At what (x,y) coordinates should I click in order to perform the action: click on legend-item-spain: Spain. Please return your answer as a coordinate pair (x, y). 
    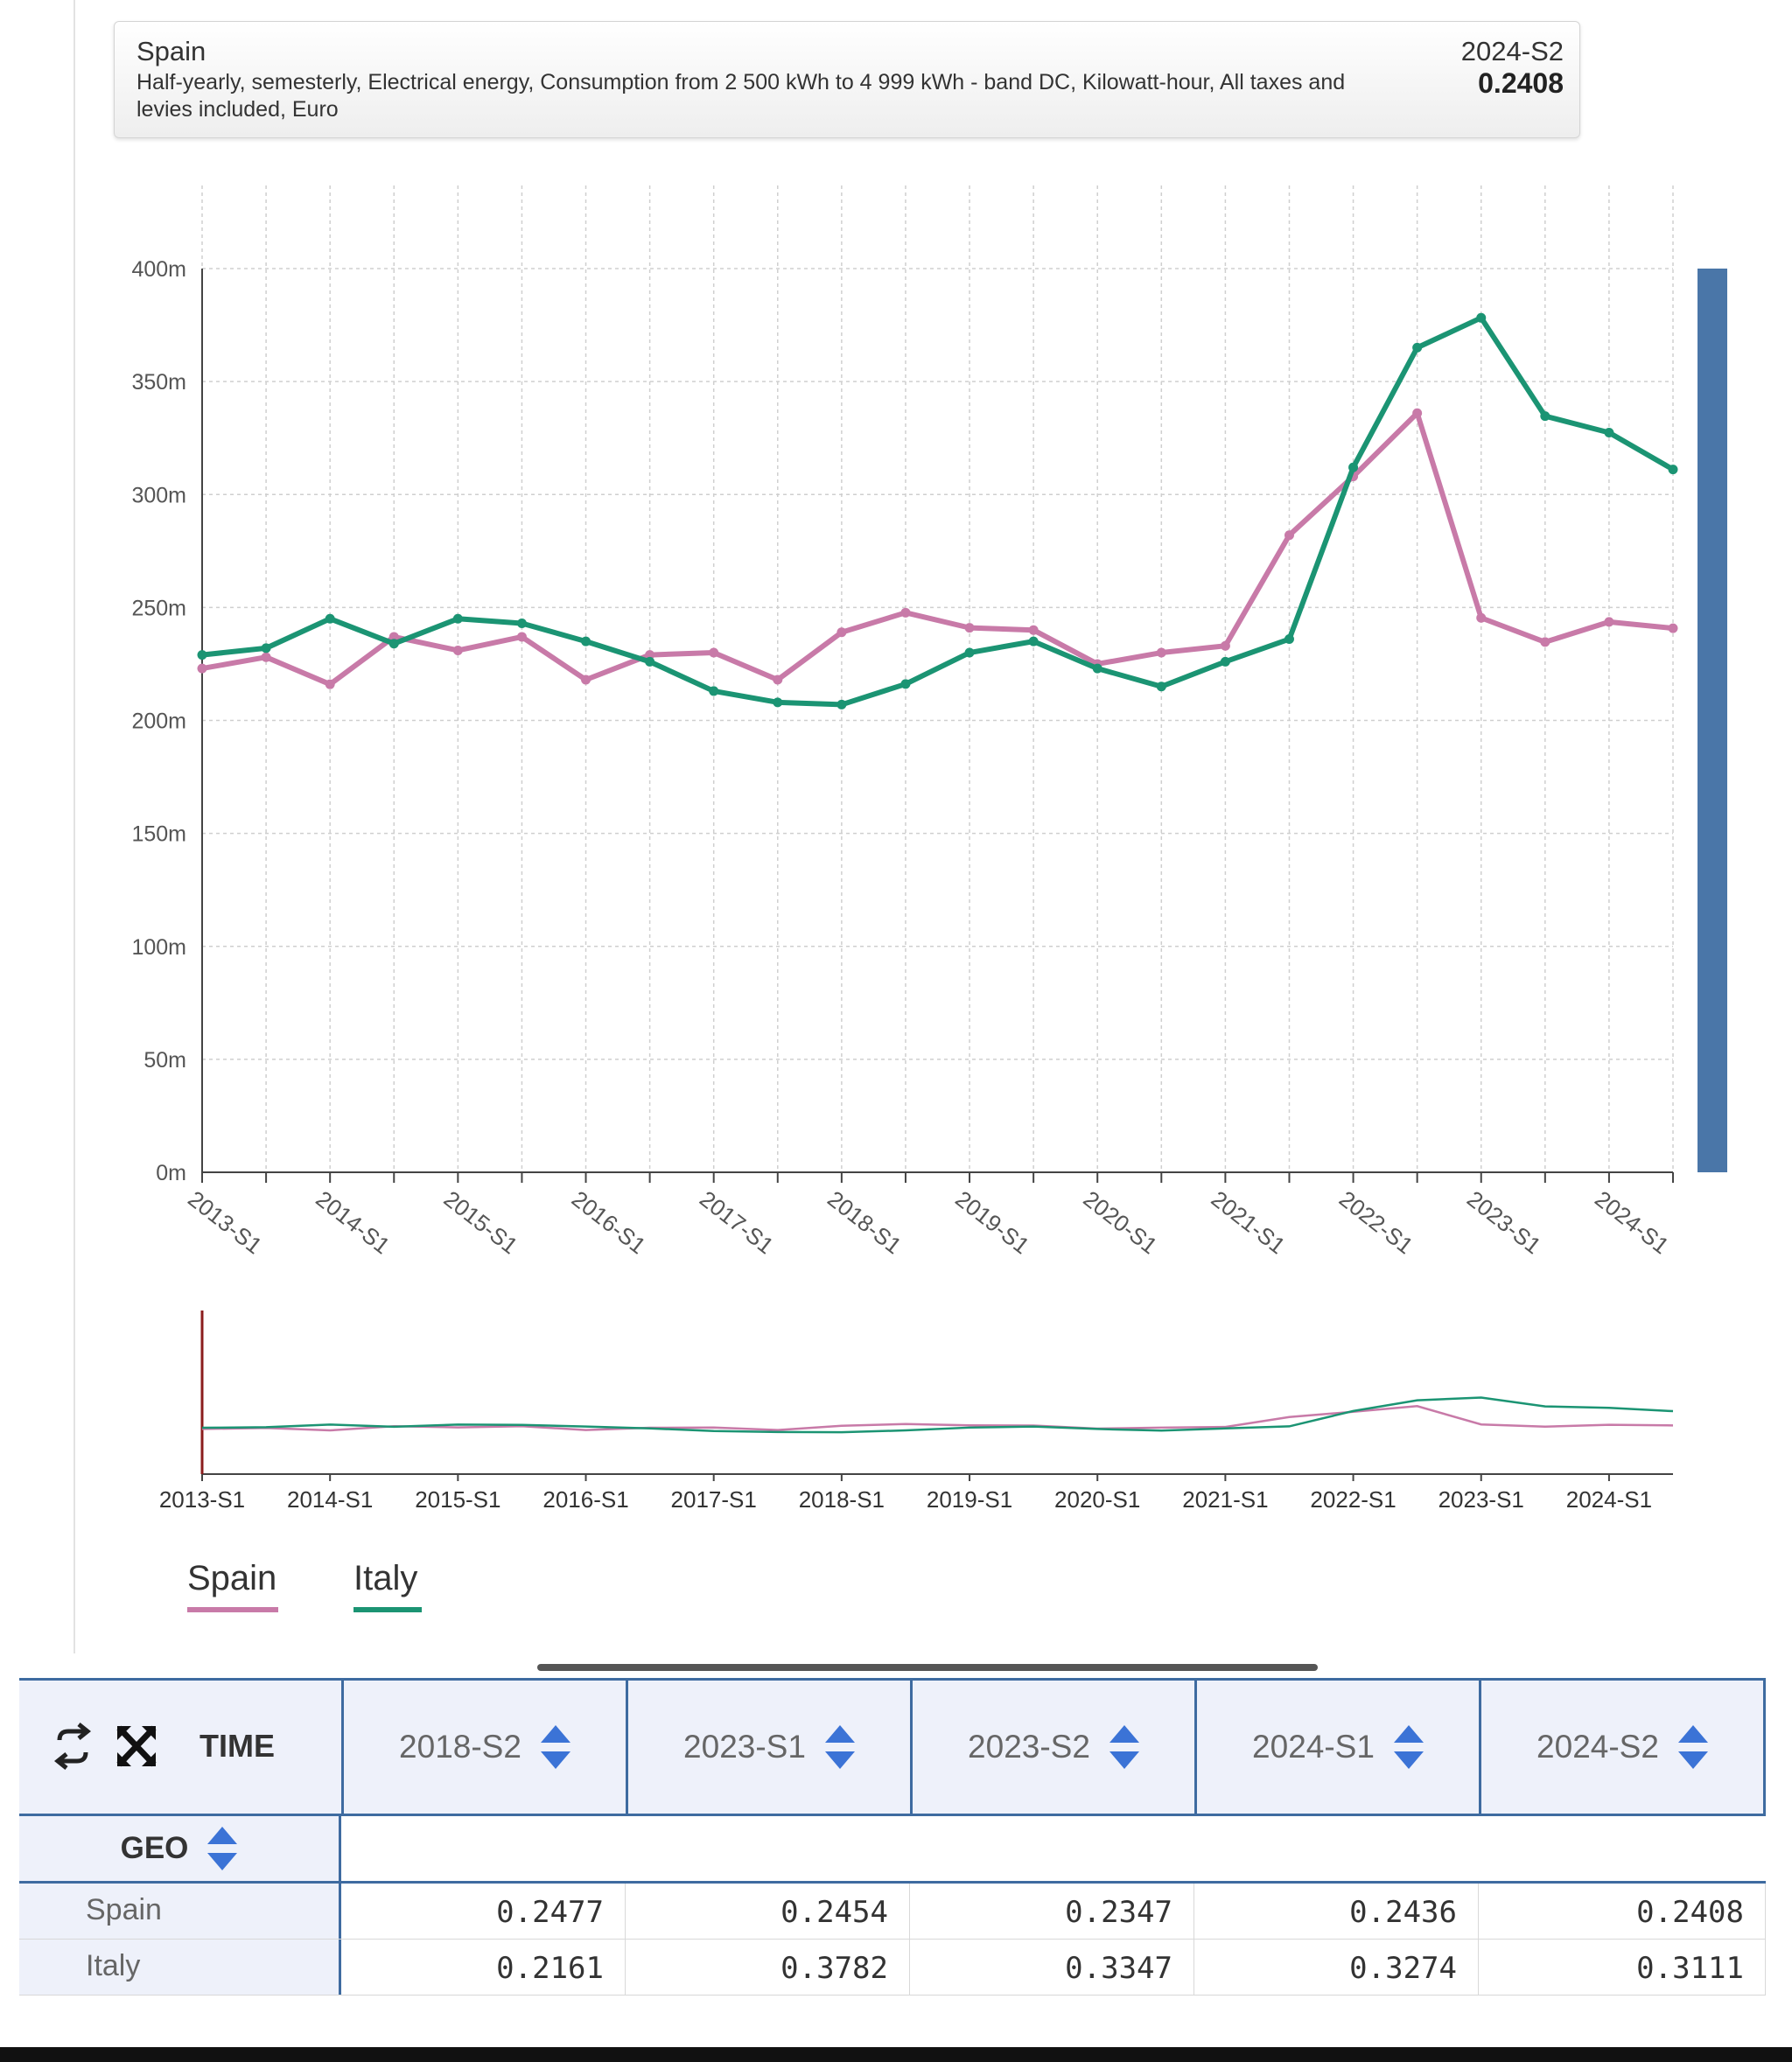
    Looking at the image, I should click on (232, 1585).